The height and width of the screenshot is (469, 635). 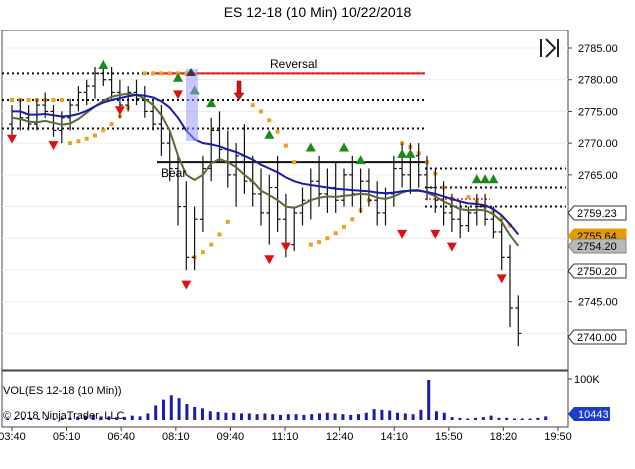 I want to click on copyright-label: © 2018 NinjaTrader, LLC, so click(x=63, y=416).